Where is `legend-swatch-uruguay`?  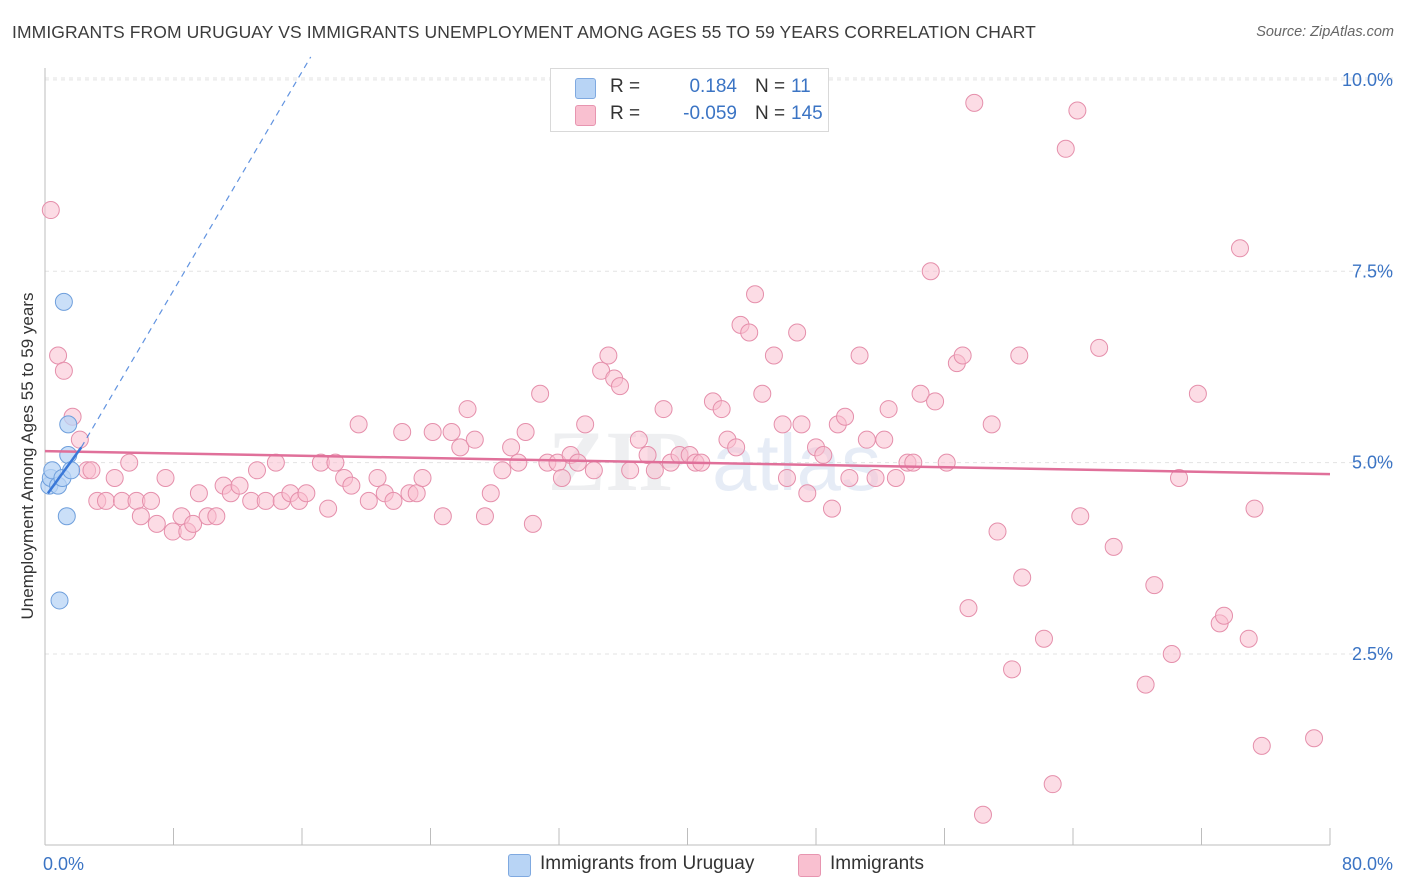 legend-swatch-uruguay is located at coordinates (585, 88).